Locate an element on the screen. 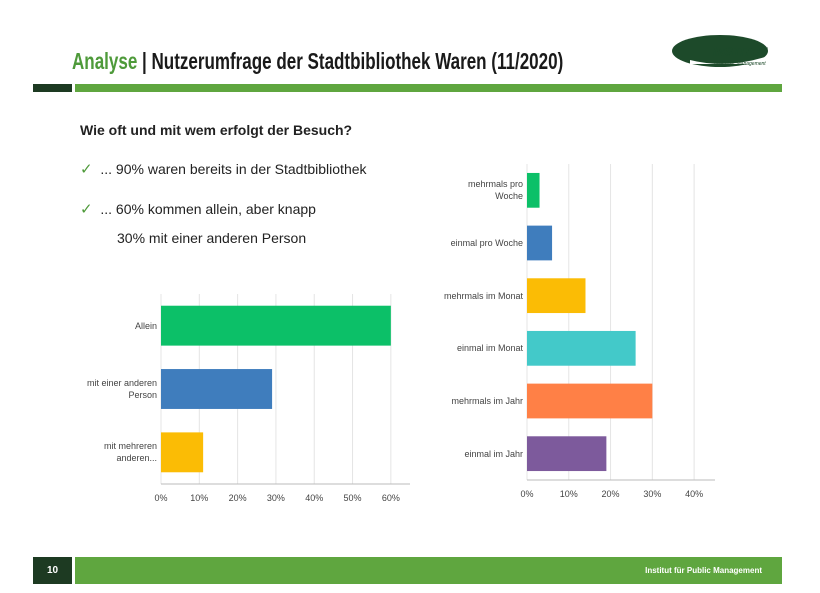 This screenshot has width=820, height=593. category-label: mit einer anderen Person is located at coordinates (121, 389).